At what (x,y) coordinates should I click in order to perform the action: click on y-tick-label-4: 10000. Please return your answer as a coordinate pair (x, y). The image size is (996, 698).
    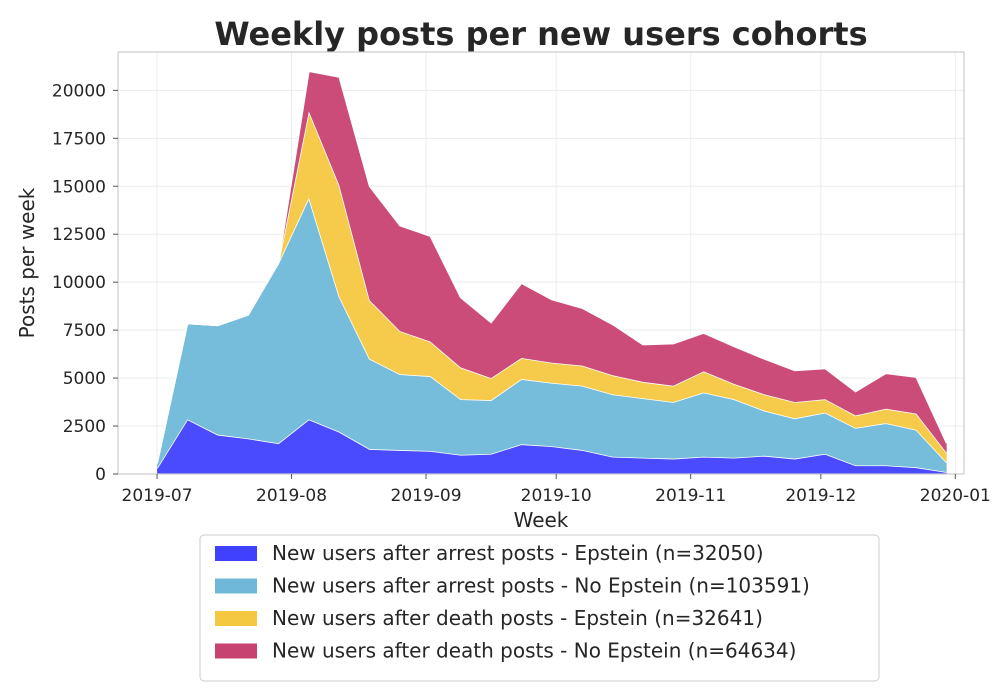
    Looking at the image, I should click on (79, 283).